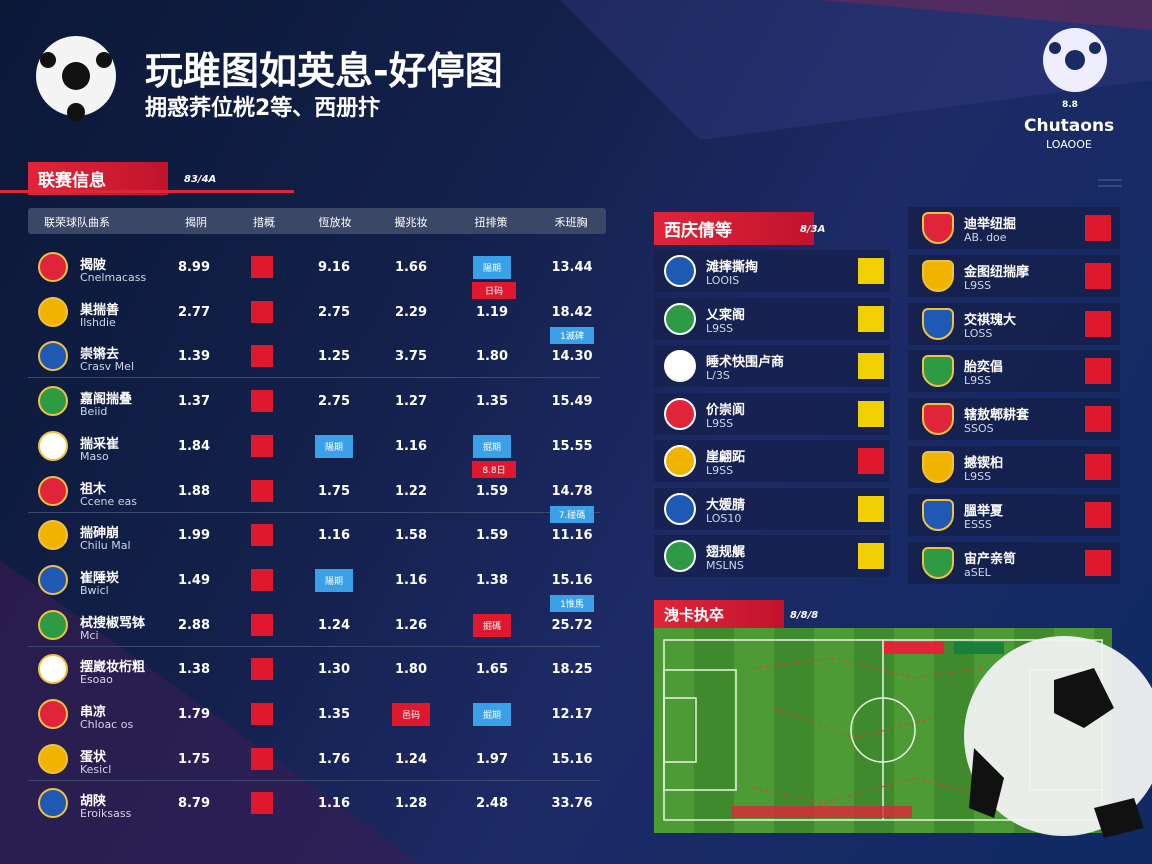 The height and width of the screenshot is (864, 1152). What do you see at coordinates (194, 491) in the screenshot?
I see `odds-value: 1.88` at bounding box center [194, 491].